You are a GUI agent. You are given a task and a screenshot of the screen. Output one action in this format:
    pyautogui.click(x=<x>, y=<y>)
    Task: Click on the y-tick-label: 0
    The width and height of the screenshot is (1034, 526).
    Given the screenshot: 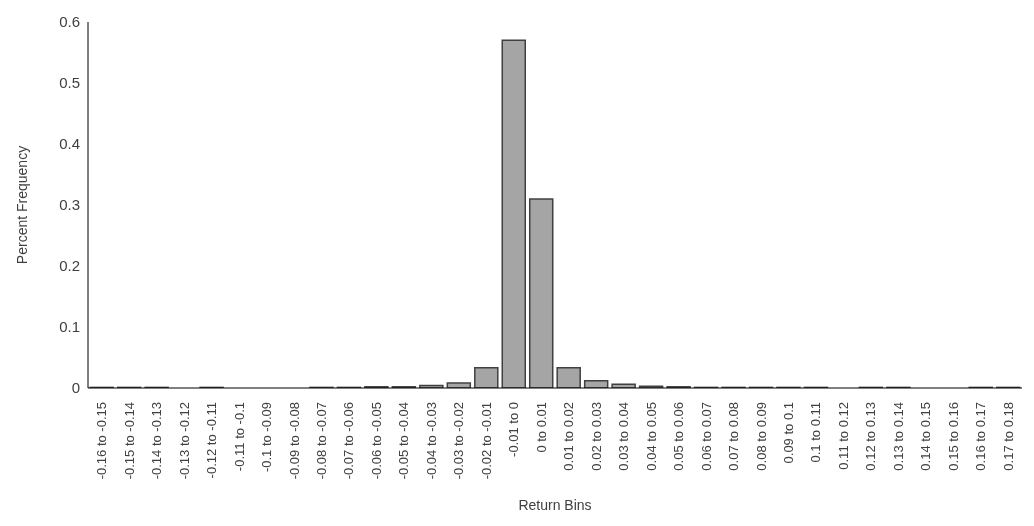 What is the action you would take?
    pyautogui.click(x=75, y=388)
    